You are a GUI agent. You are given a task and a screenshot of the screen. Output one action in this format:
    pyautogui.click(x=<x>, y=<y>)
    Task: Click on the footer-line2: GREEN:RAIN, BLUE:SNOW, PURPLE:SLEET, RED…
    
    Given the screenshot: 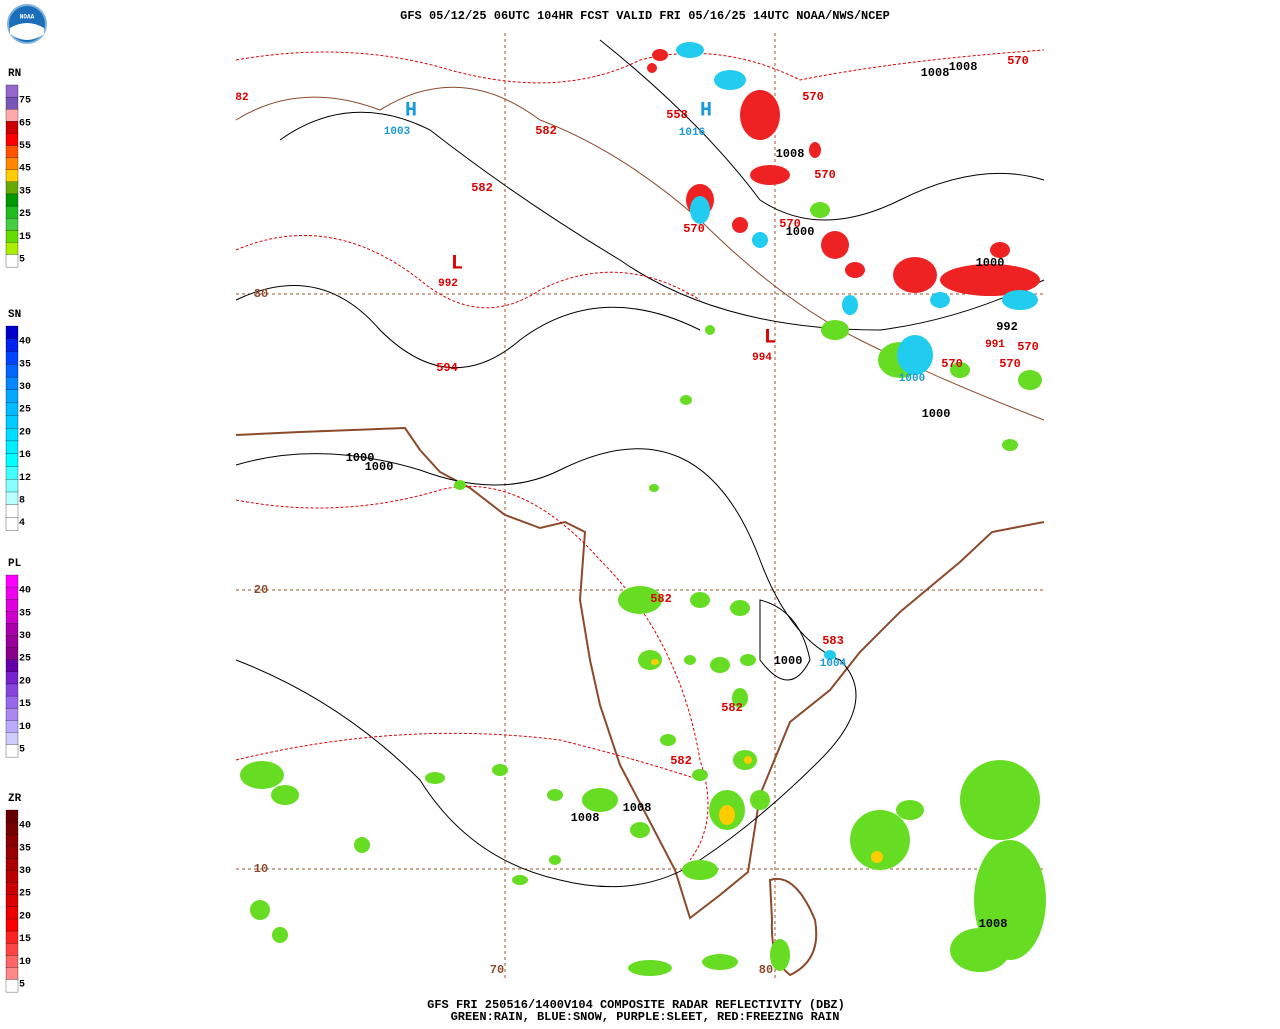 What is the action you would take?
    pyautogui.click(x=645, y=1017)
    